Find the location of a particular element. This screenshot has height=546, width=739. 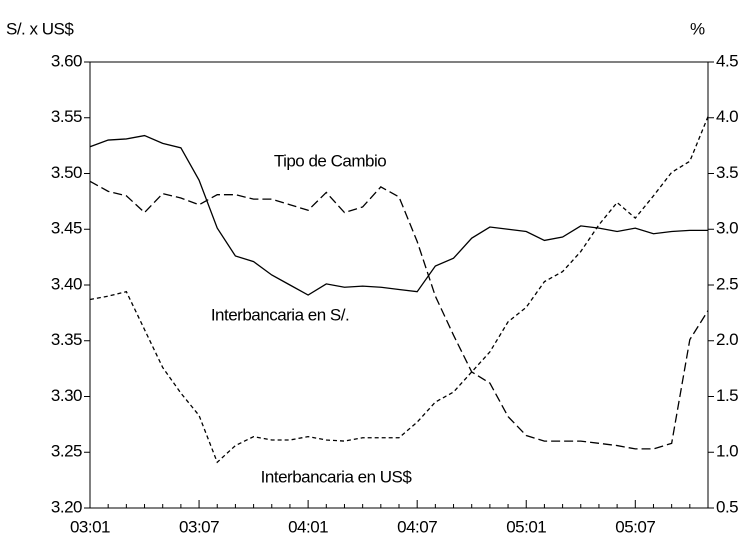

x-tick-label: 05:01 is located at coordinates (526, 526).